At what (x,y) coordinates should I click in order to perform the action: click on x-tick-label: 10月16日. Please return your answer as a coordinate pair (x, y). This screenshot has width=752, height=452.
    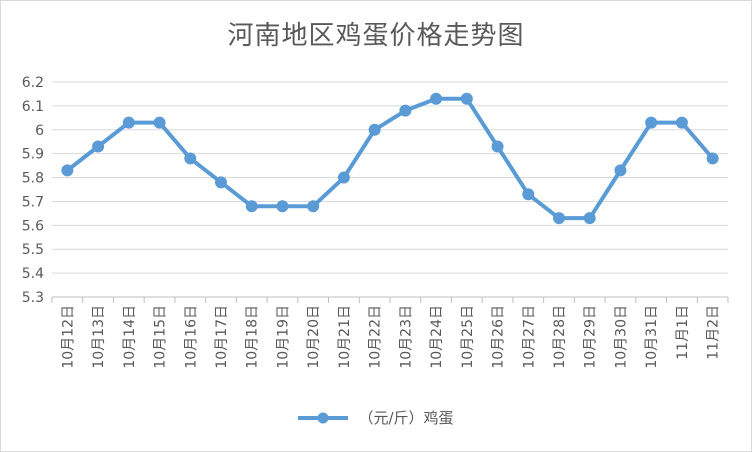
    Looking at the image, I should click on (191, 337).